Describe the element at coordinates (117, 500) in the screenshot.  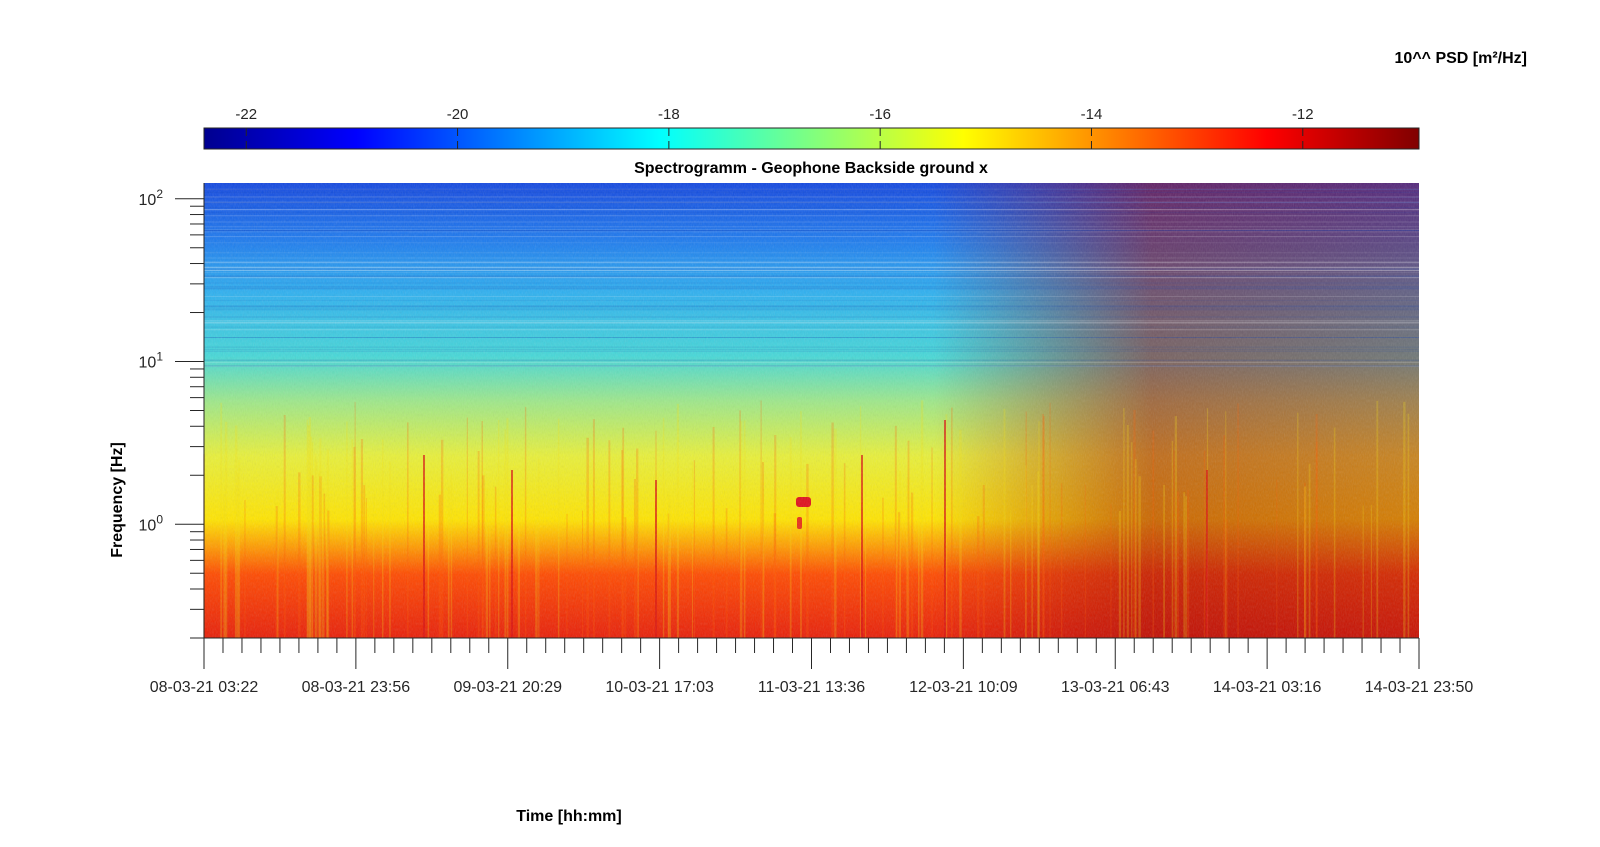
I see `y-axis-label: Frequency [Hz]` at that location.